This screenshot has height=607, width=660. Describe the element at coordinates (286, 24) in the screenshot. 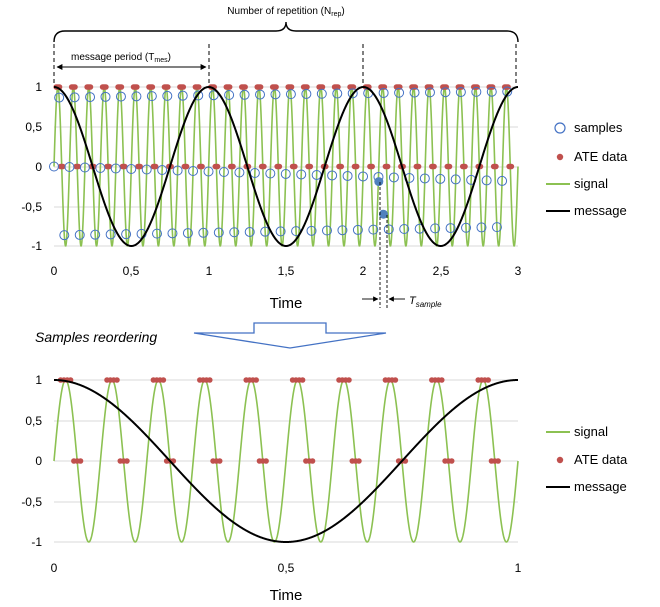

I see `repetition-brace: Number of repetition (Nrep)` at that location.